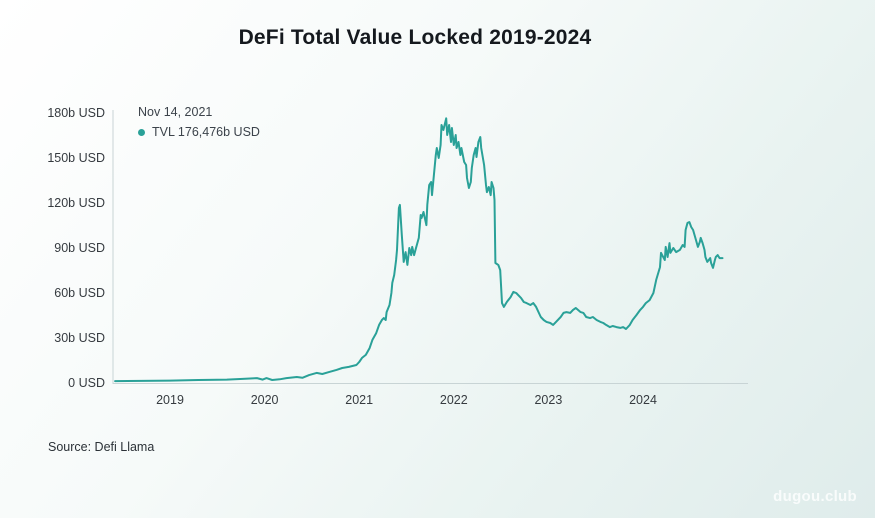  What do you see at coordinates (815, 496) in the screenshot?
I see `watermark: dugou.club` at bounding box center [815, 496].